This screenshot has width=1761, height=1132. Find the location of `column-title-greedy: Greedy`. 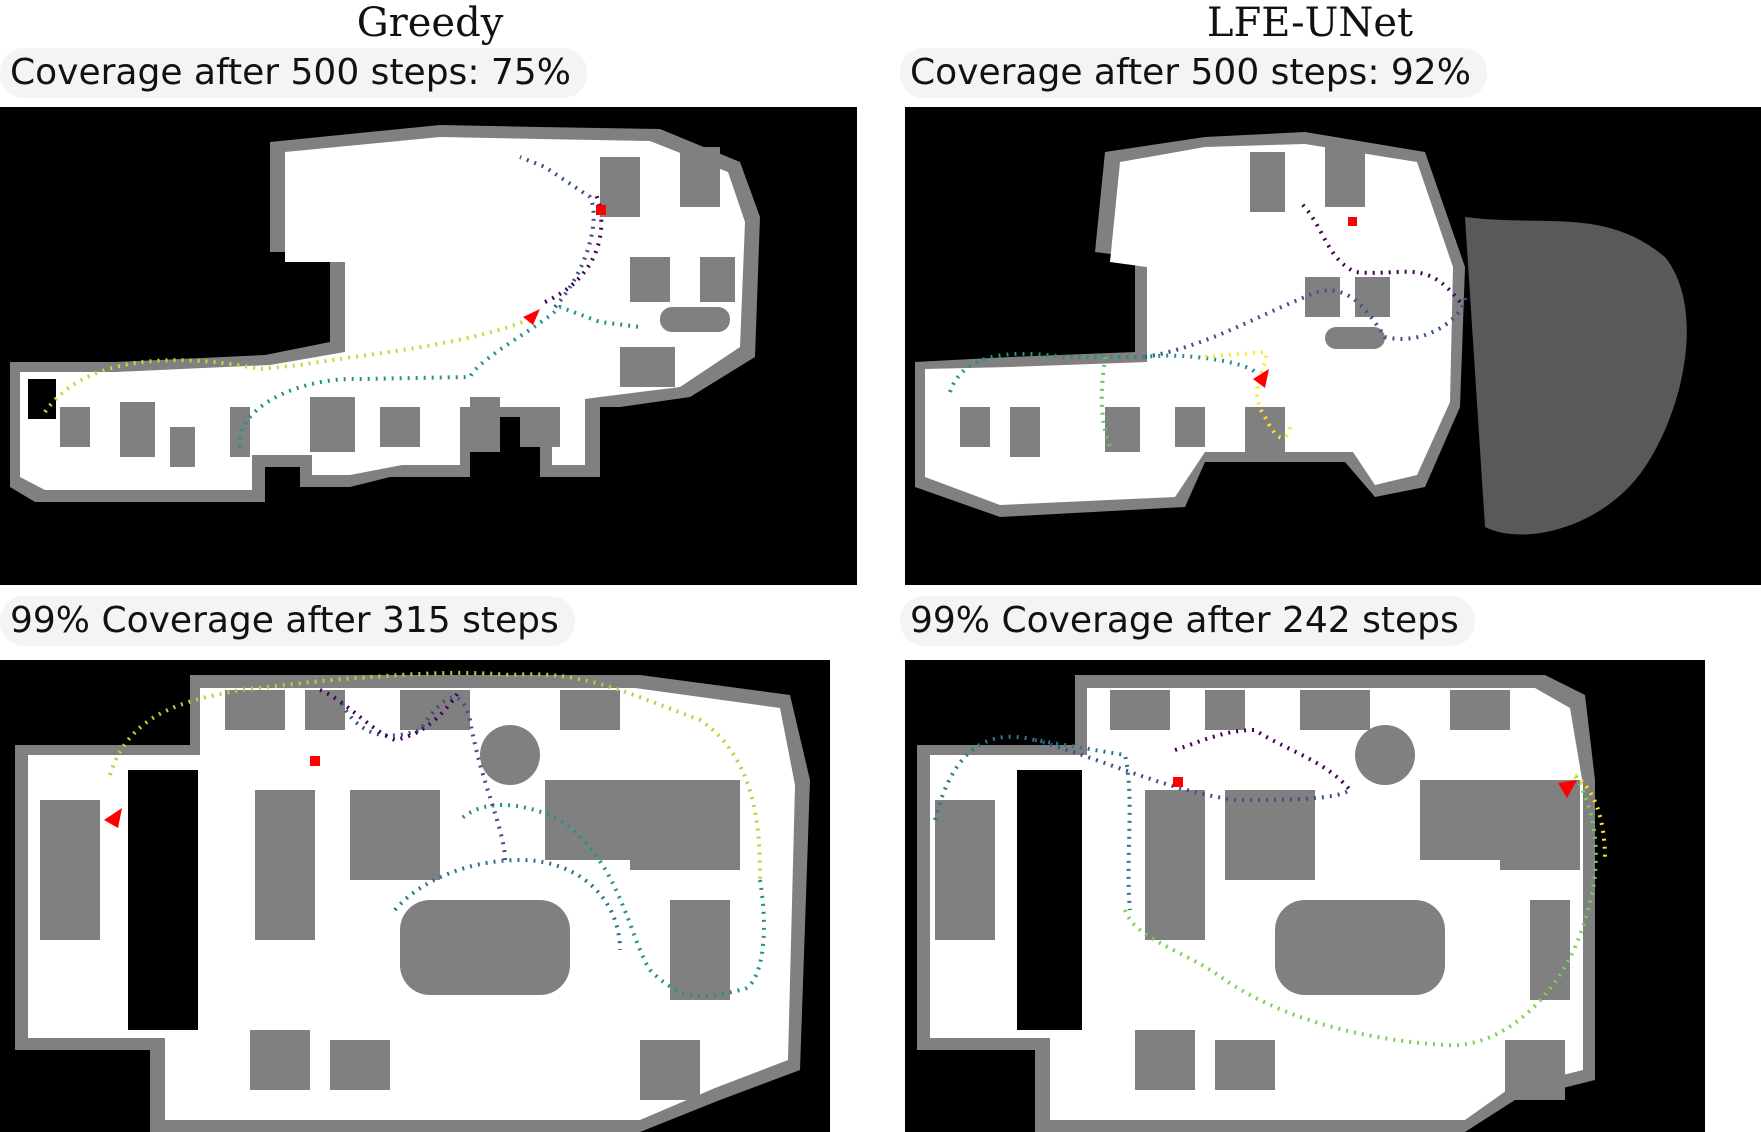

column-title-greedy: Greedy is located at coordinates (430, 23).